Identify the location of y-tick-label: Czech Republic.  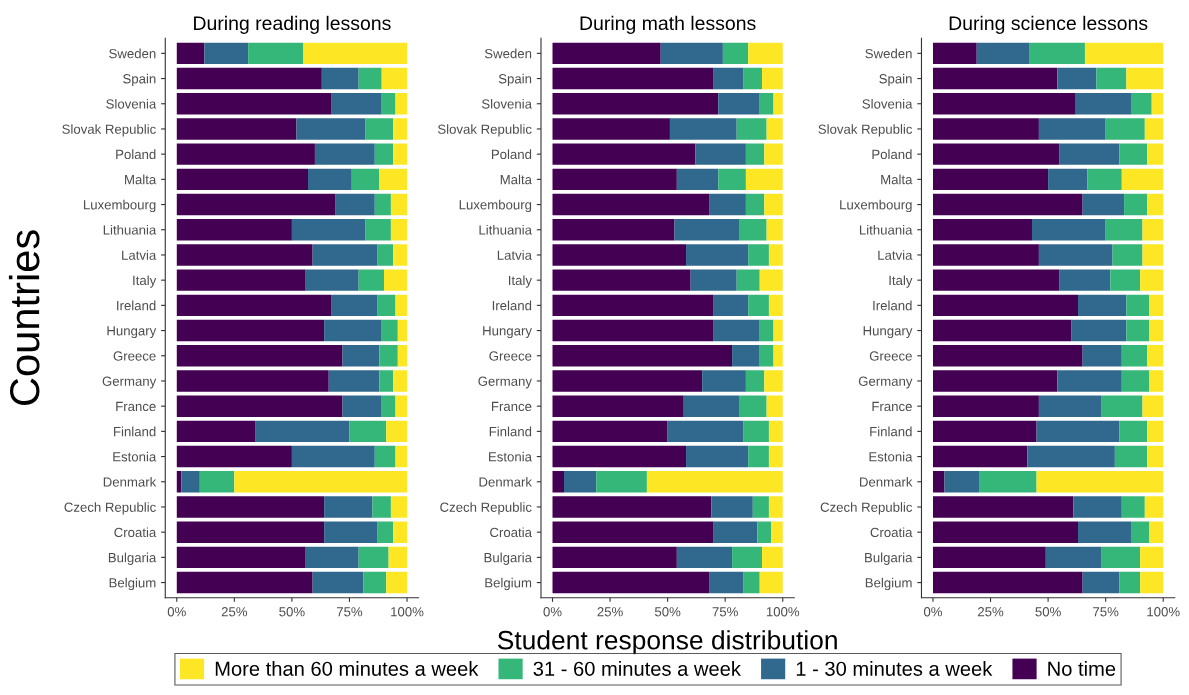
(486, 508).